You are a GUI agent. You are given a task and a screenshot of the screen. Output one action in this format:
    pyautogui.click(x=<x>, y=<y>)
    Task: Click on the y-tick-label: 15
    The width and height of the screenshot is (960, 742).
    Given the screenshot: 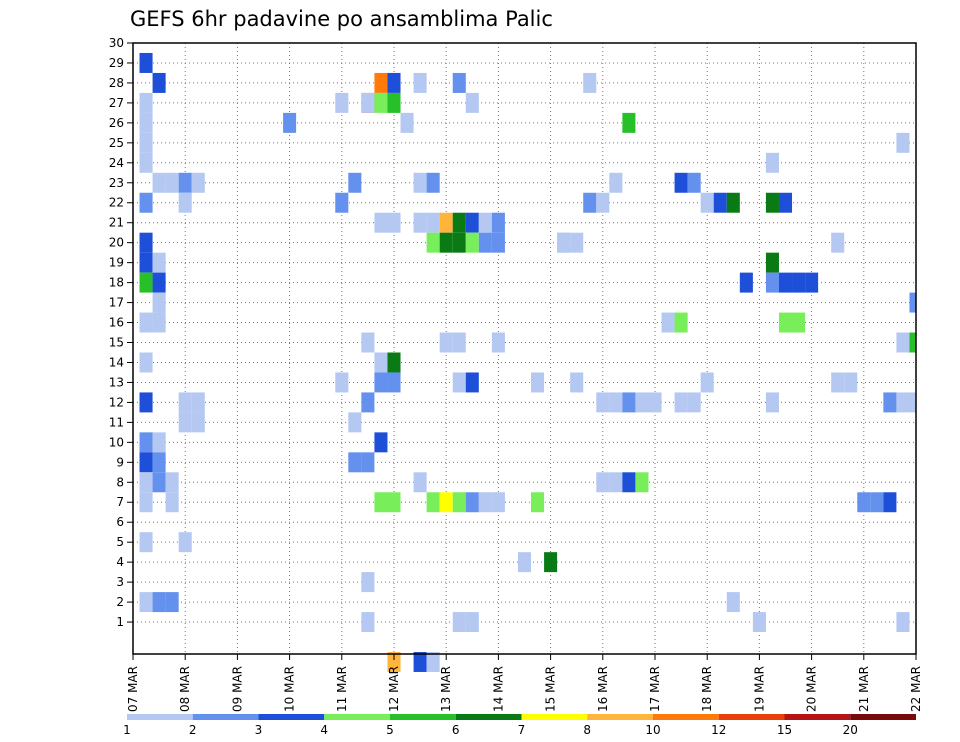 What is the action you would take?
    pyautogui.click(x=116, y=343)
    